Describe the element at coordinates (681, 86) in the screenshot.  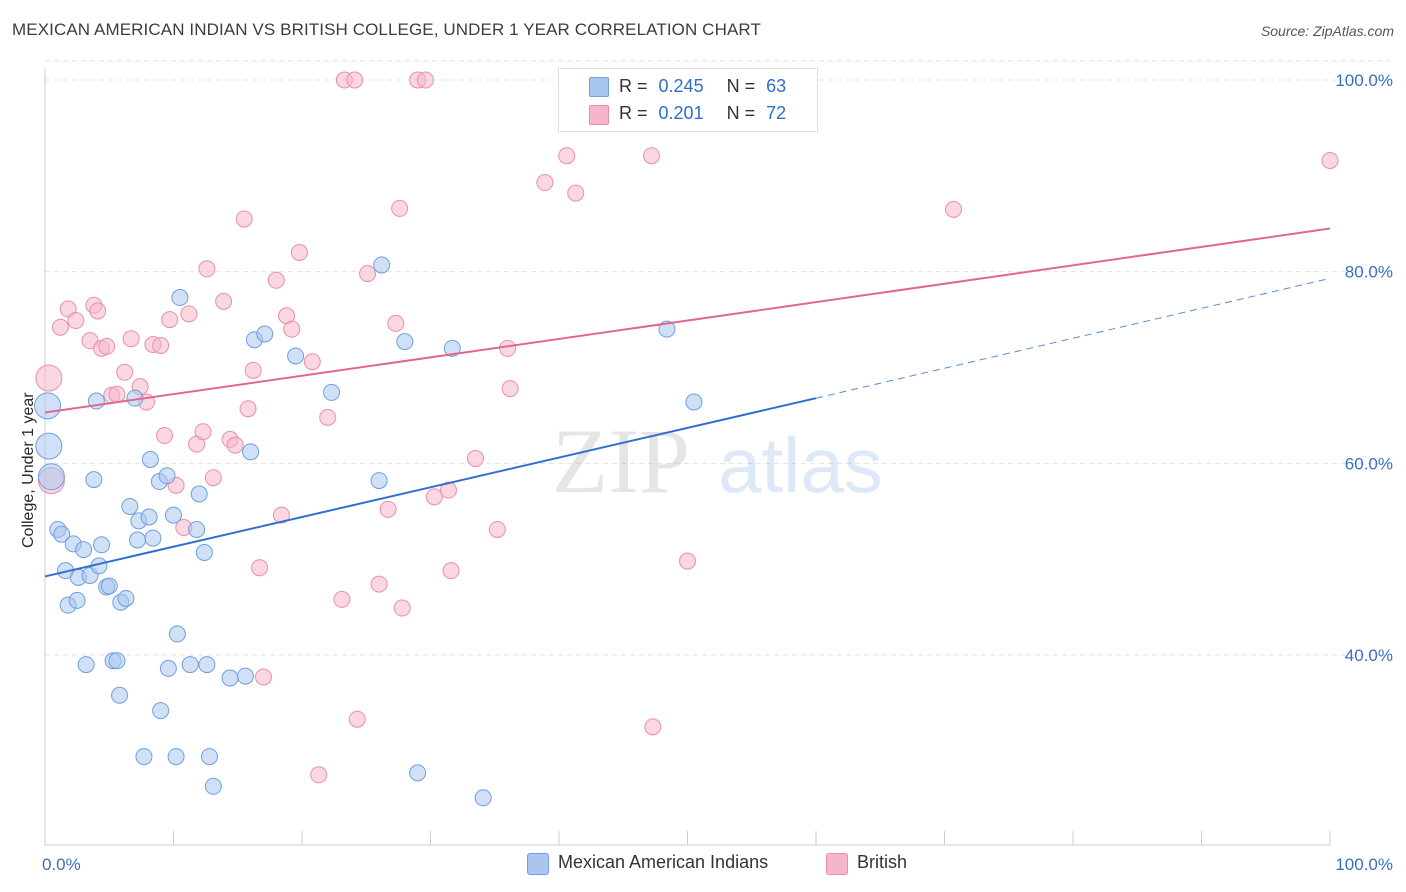
I see `legend-r-value: 0.245` at that location.